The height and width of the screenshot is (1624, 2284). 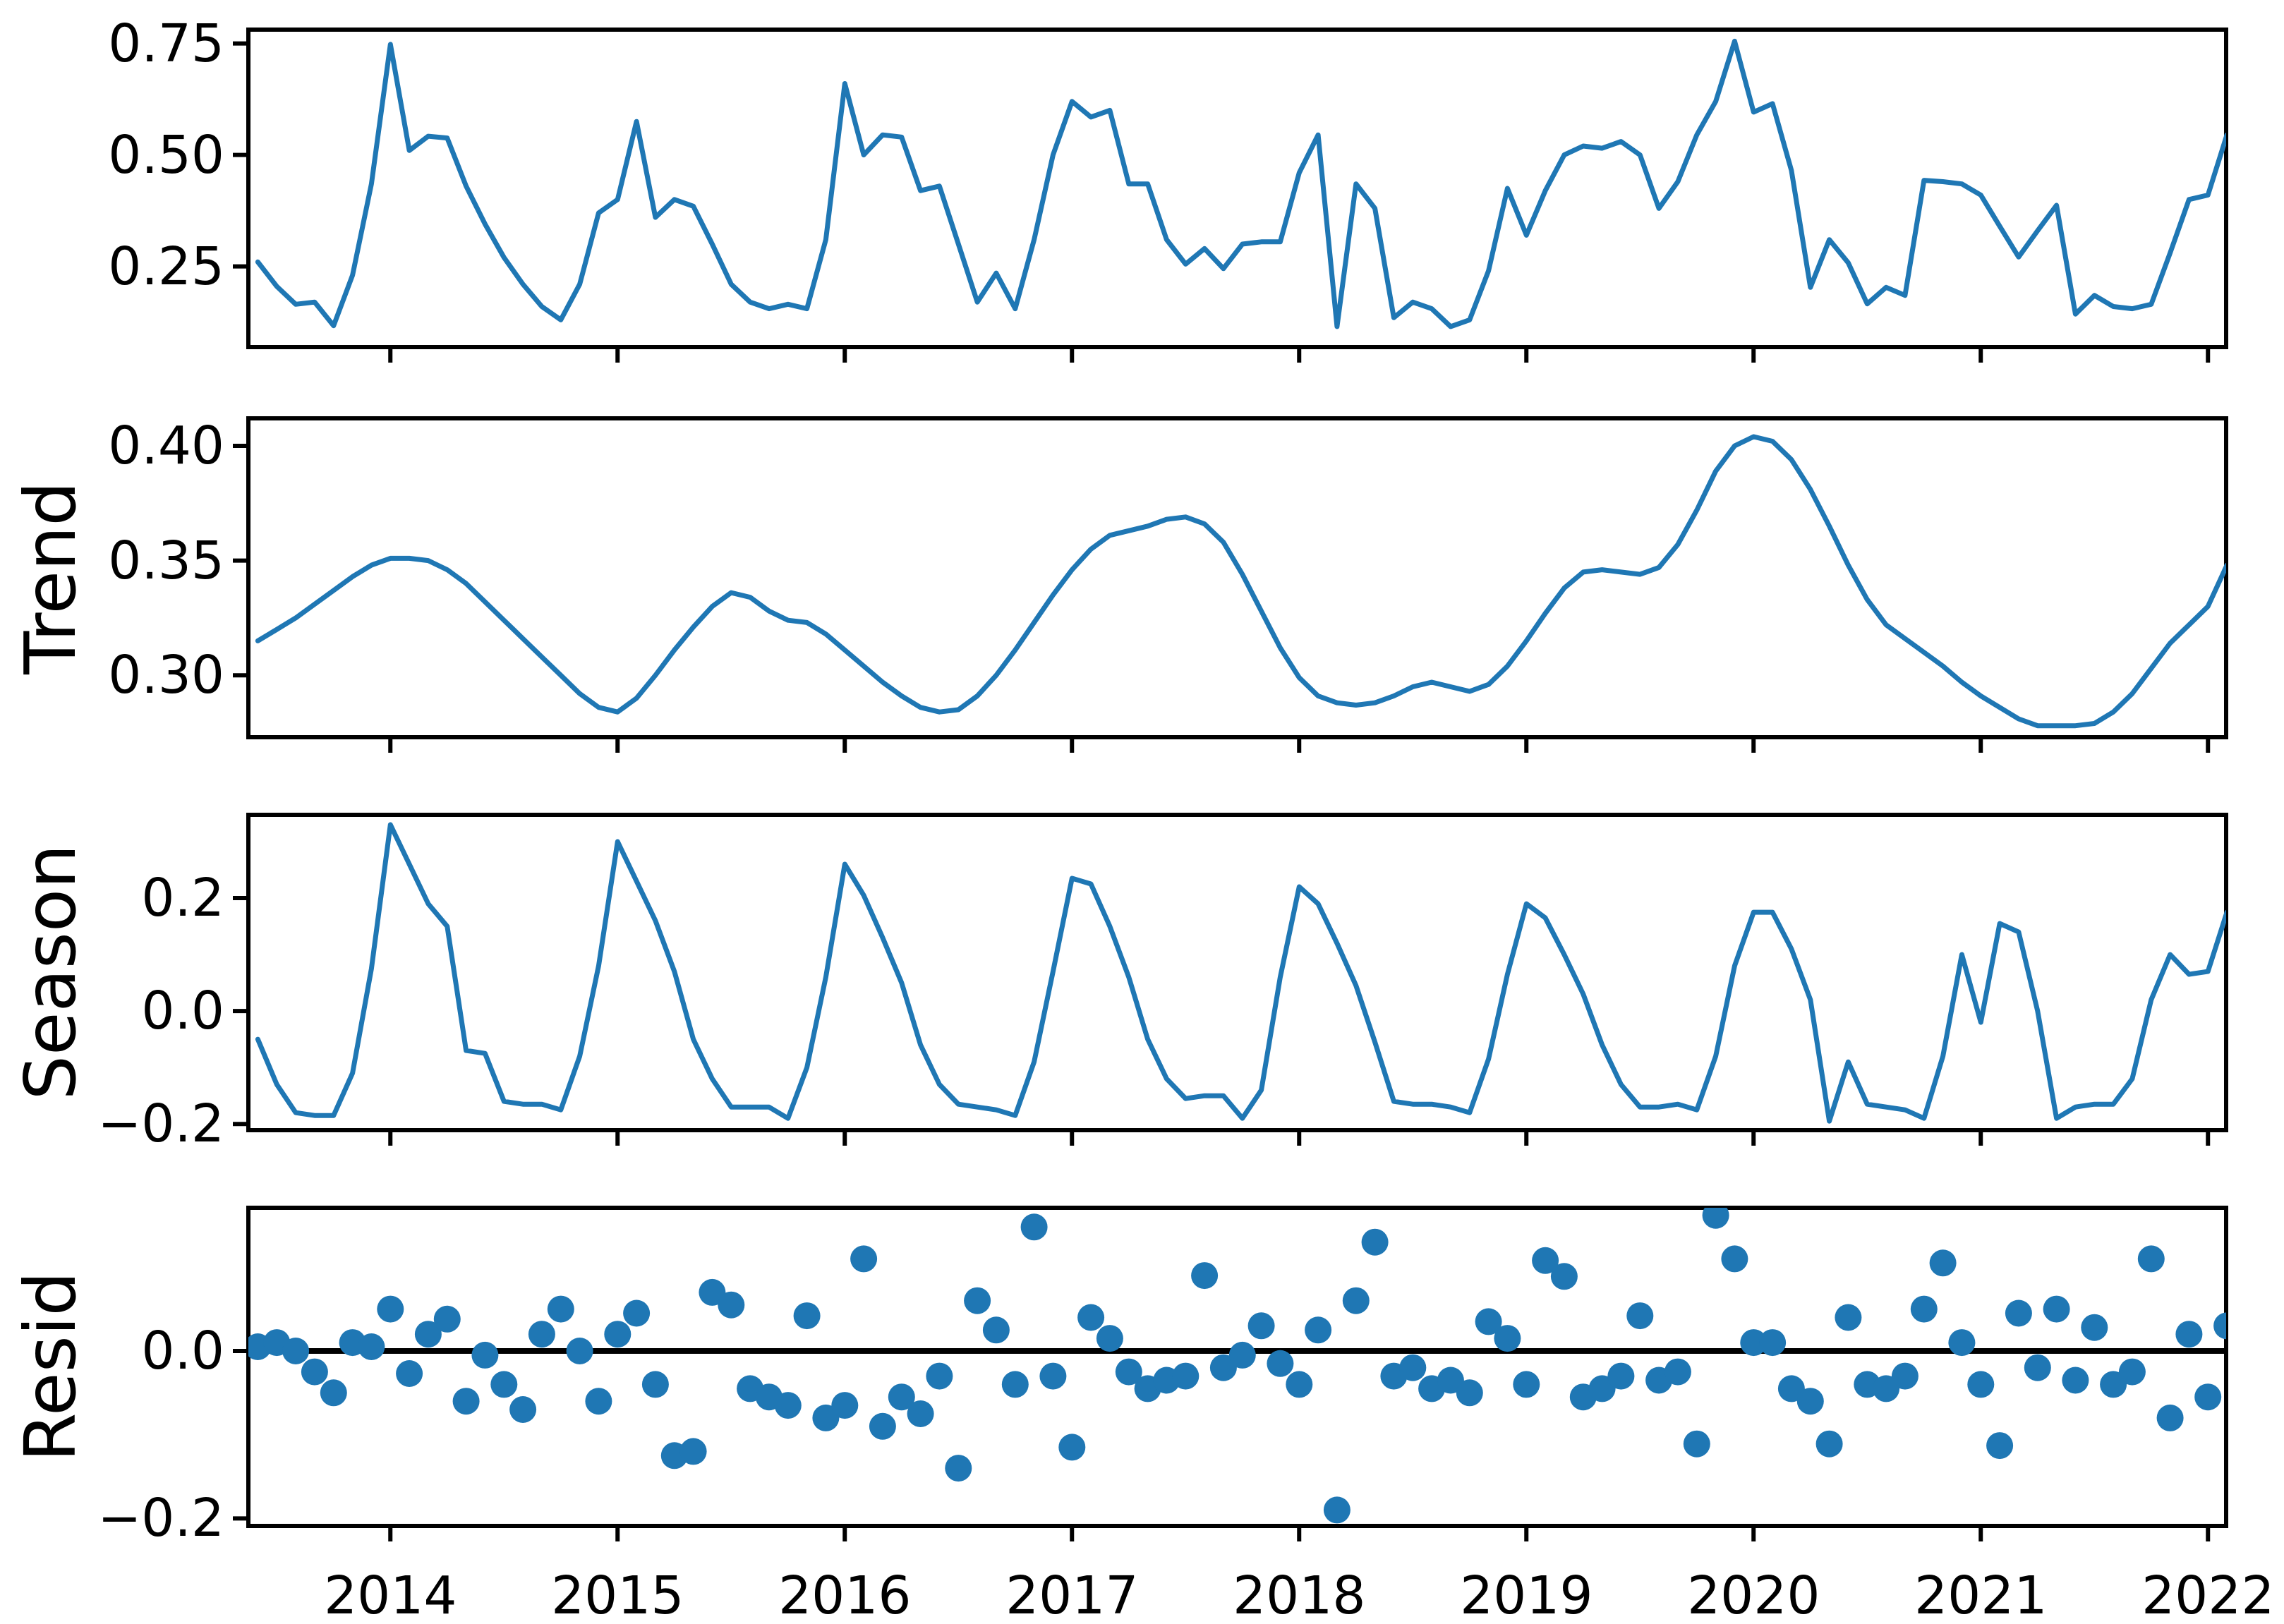 I want to click on xtick-label-2021: 2021, so click(x=1981, y=1595).